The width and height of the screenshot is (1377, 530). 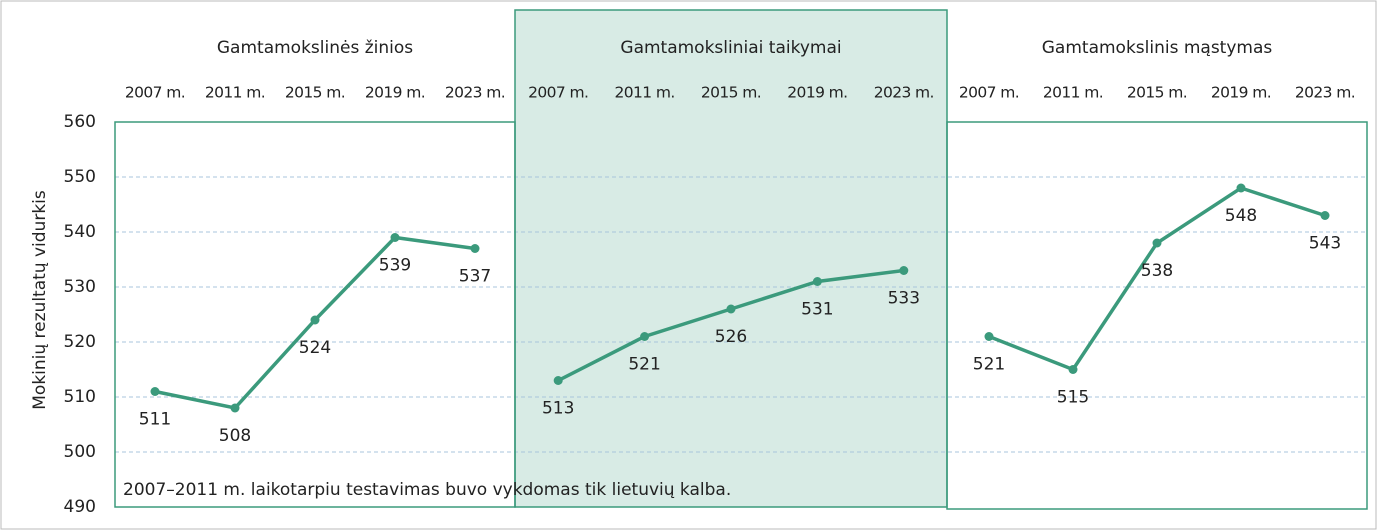 What do you see at coordinates (731, 337) in the screenshot?
I see `data-label: 526` at bounding box center [731, 337].